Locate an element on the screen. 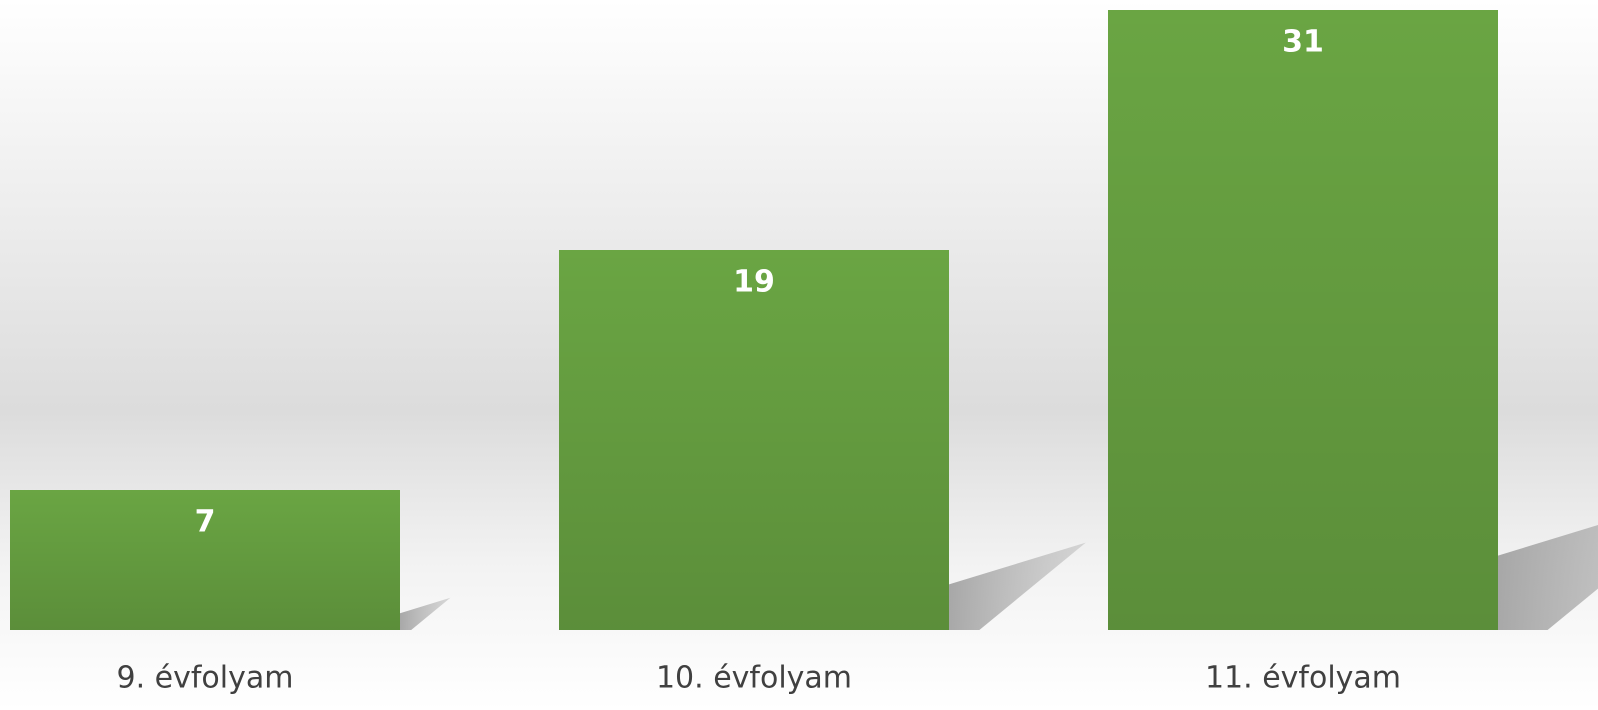 The image size is (1598, 710). data-label: 7 is located at coordinates (205, 522).